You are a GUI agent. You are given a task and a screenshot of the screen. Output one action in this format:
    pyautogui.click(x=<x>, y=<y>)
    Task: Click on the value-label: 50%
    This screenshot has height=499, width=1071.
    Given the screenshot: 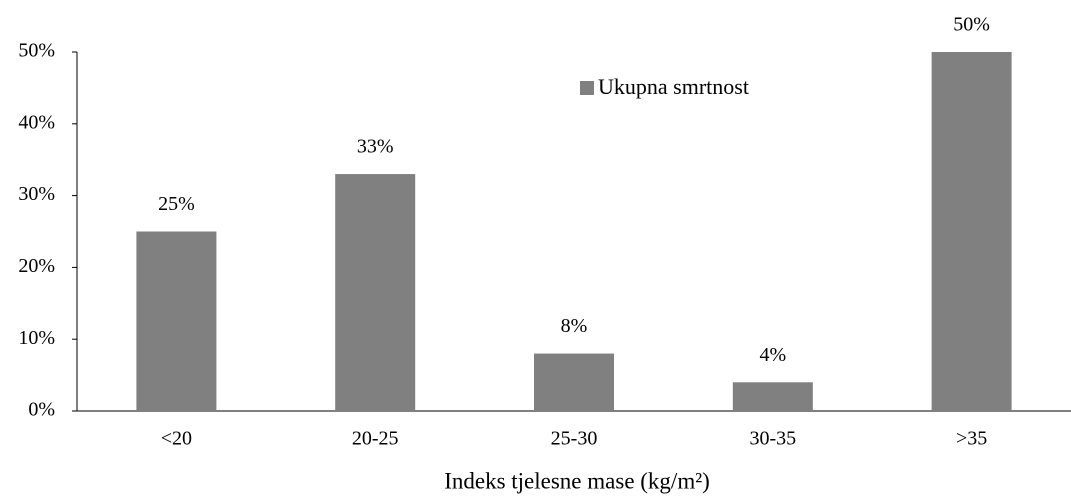 What is the action you would take?
    pyautogui.click(x=971, y=25)
    